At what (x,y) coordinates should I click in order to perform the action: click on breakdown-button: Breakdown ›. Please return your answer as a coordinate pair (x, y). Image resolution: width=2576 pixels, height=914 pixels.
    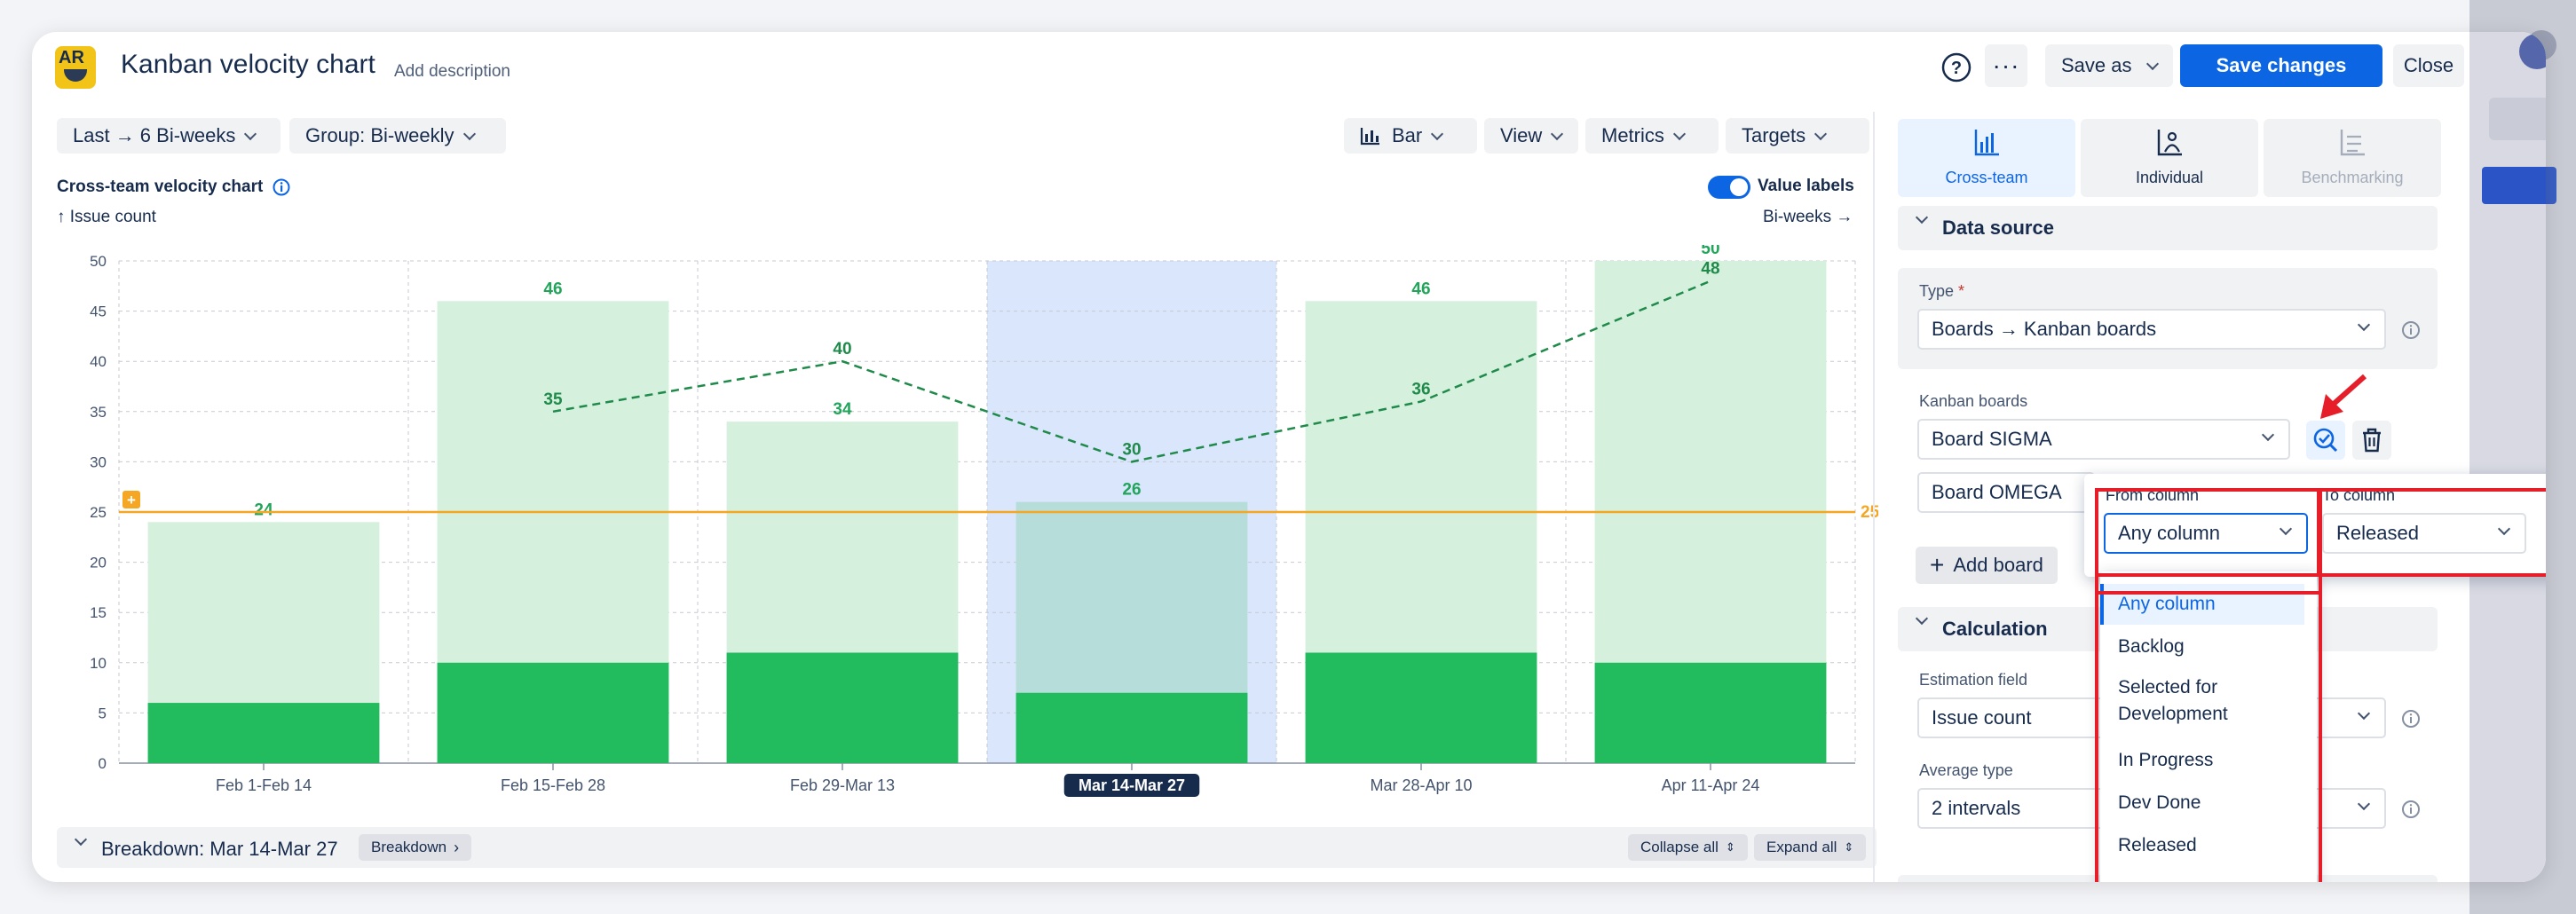
    Looking at the image, I should click on (415, 848).